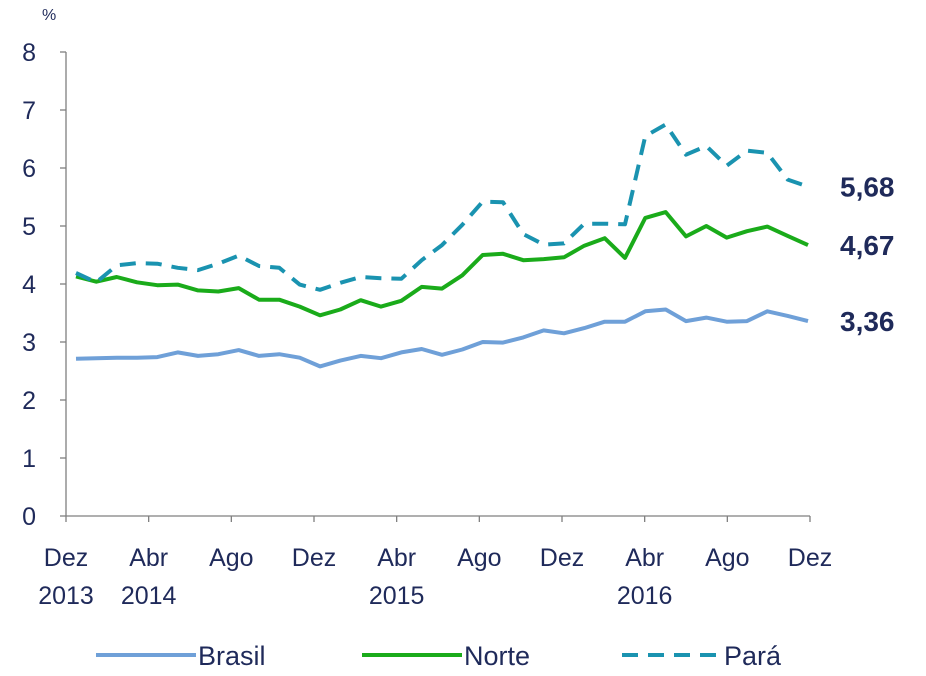 This screenshot has width=926, height=676. I want to click on x-tick-label: Abr 2015, so click(397, 577).